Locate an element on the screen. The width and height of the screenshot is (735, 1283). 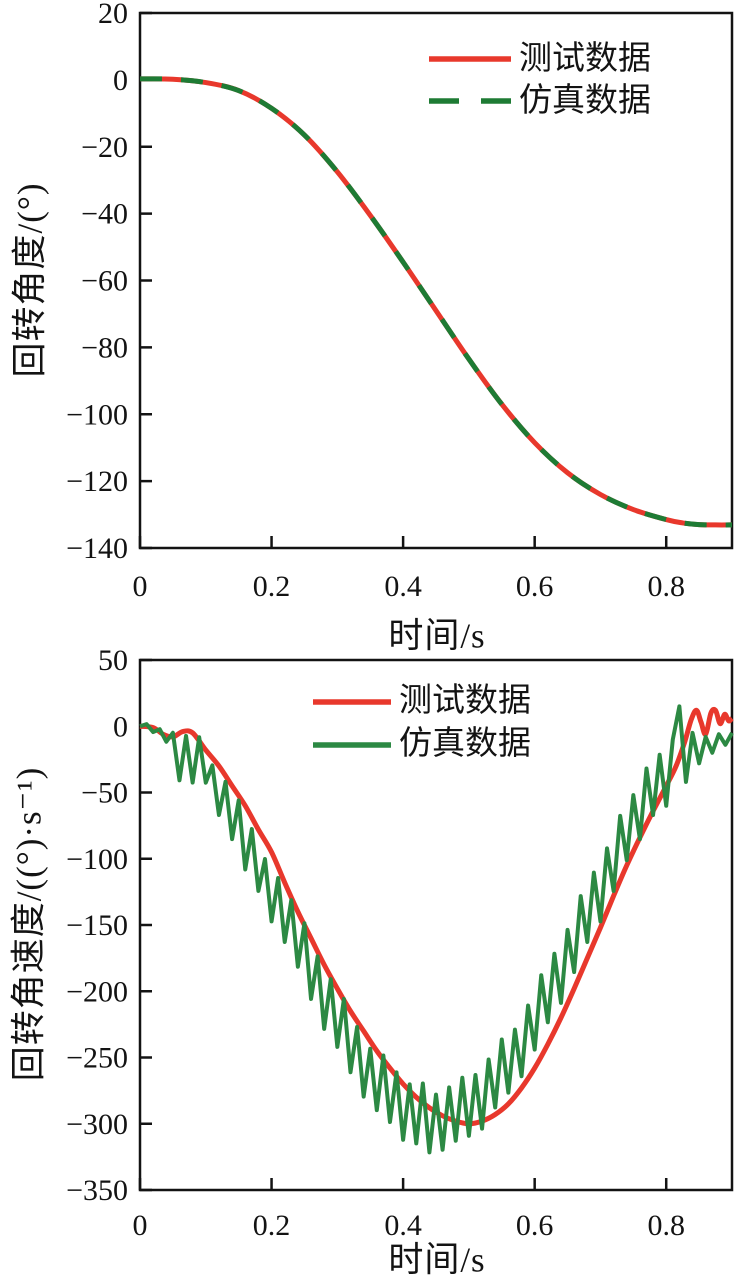
rotation-velocity-y-tick-label: 0 is located at coordinates (120, 726).